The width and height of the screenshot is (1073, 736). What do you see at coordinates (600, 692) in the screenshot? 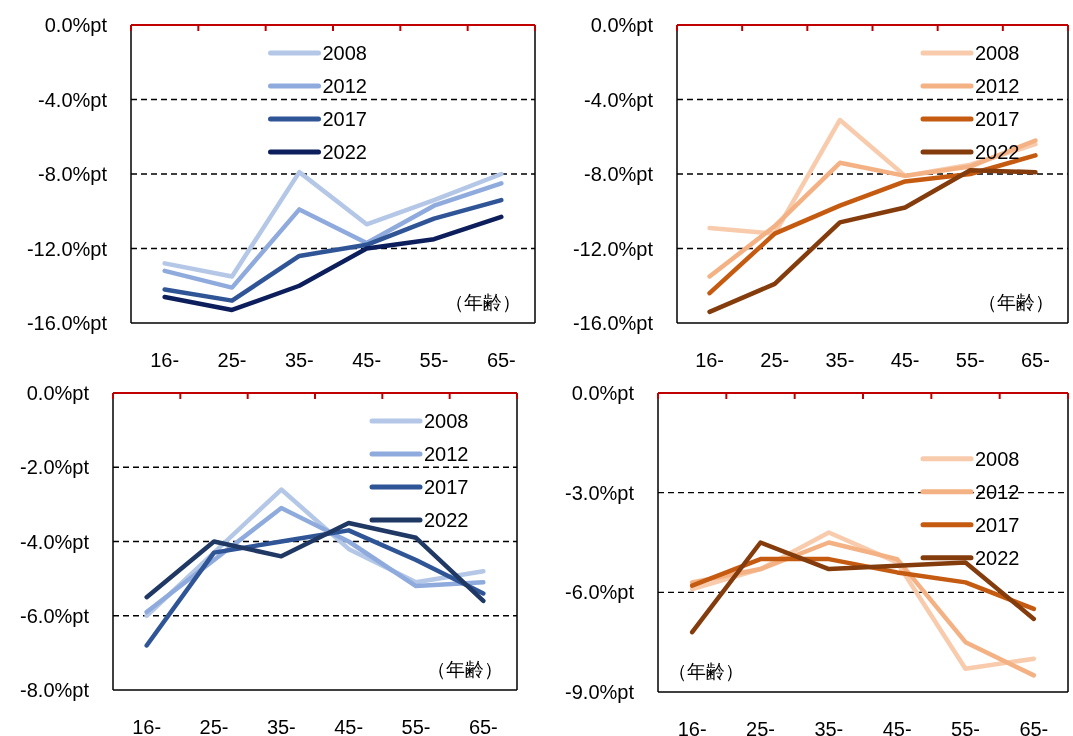
I see `y-tick-label: -9.0%pt` at bounding box center [600, 692].